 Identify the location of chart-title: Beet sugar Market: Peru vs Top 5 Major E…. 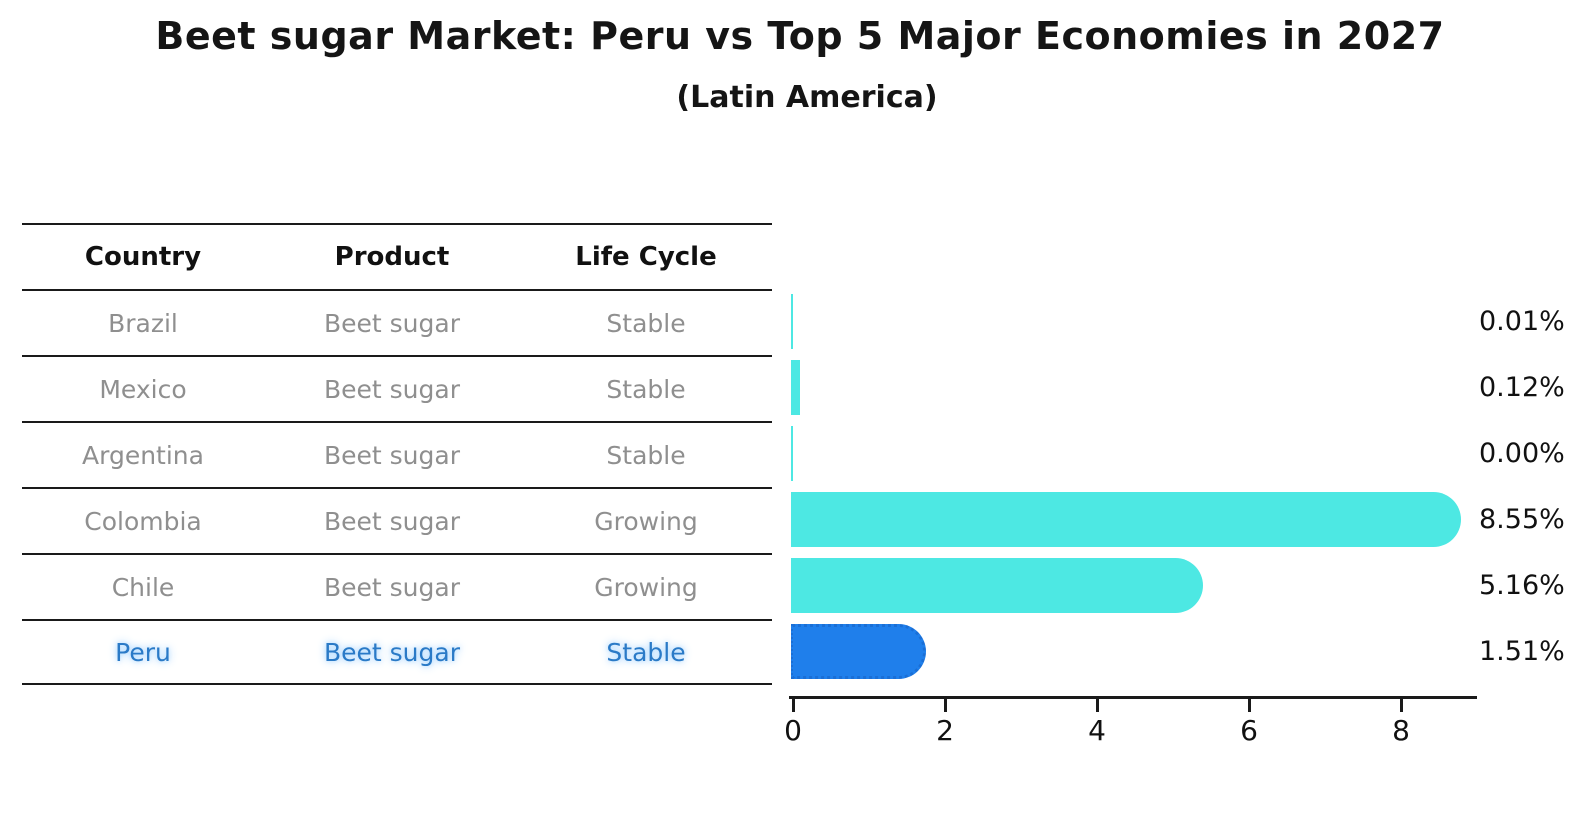
(800, 36).